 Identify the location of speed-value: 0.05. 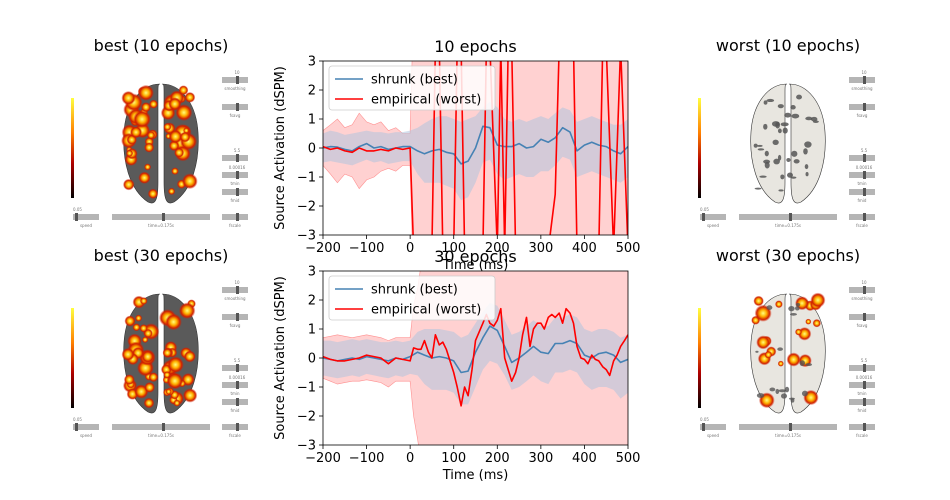
(704, 419).